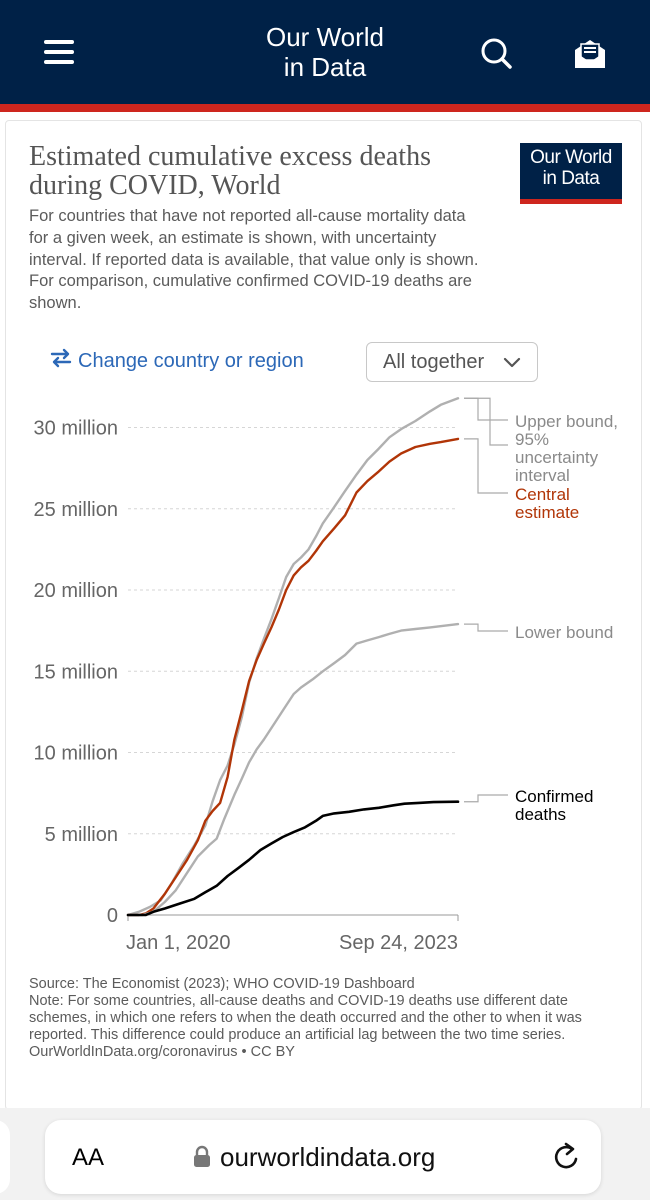  I want to click on chevron-down-icon, so click(512, 362).